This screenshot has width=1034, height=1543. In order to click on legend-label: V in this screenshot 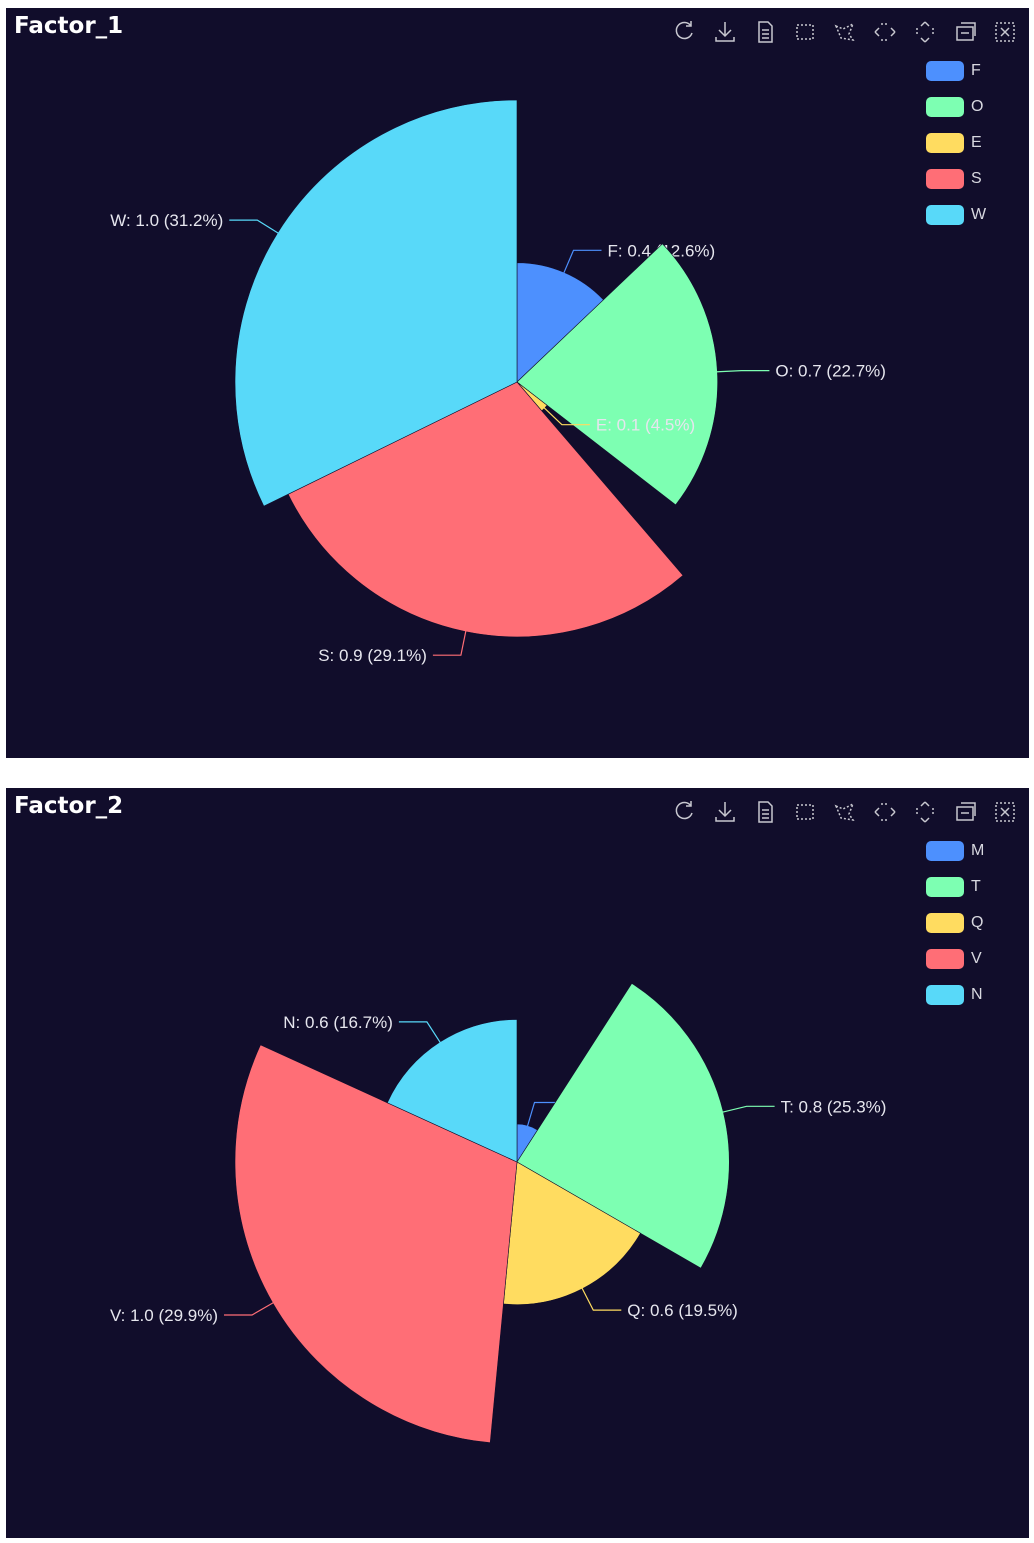, I will do `click(976, 958)`.